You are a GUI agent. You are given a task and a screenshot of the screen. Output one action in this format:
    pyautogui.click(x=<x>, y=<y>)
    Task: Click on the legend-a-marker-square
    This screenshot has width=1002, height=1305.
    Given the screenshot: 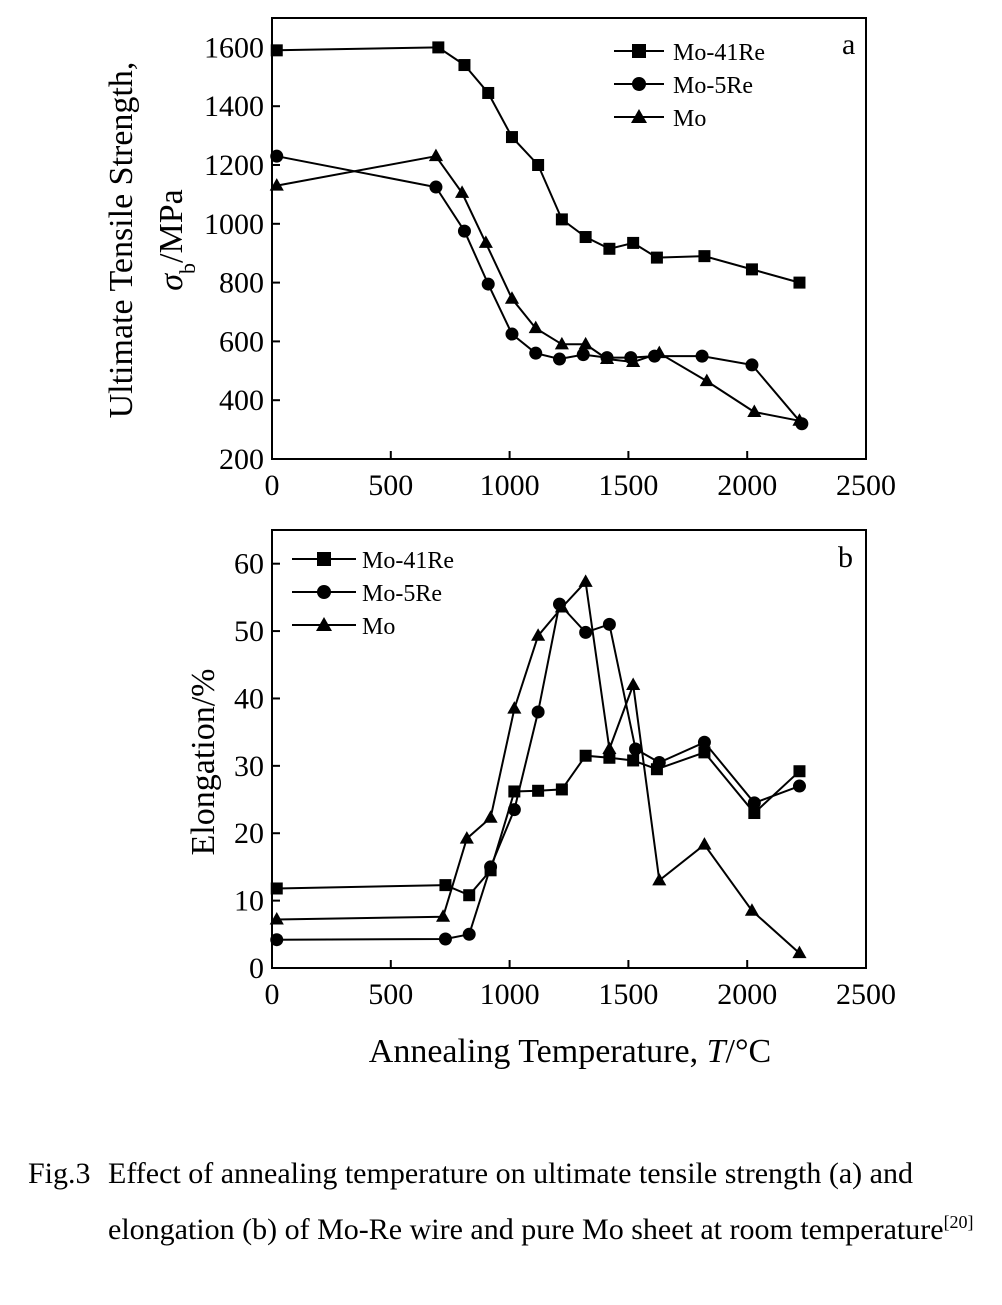 What is the action you would take?
    pyautogui.click(x=639, y=51)
    